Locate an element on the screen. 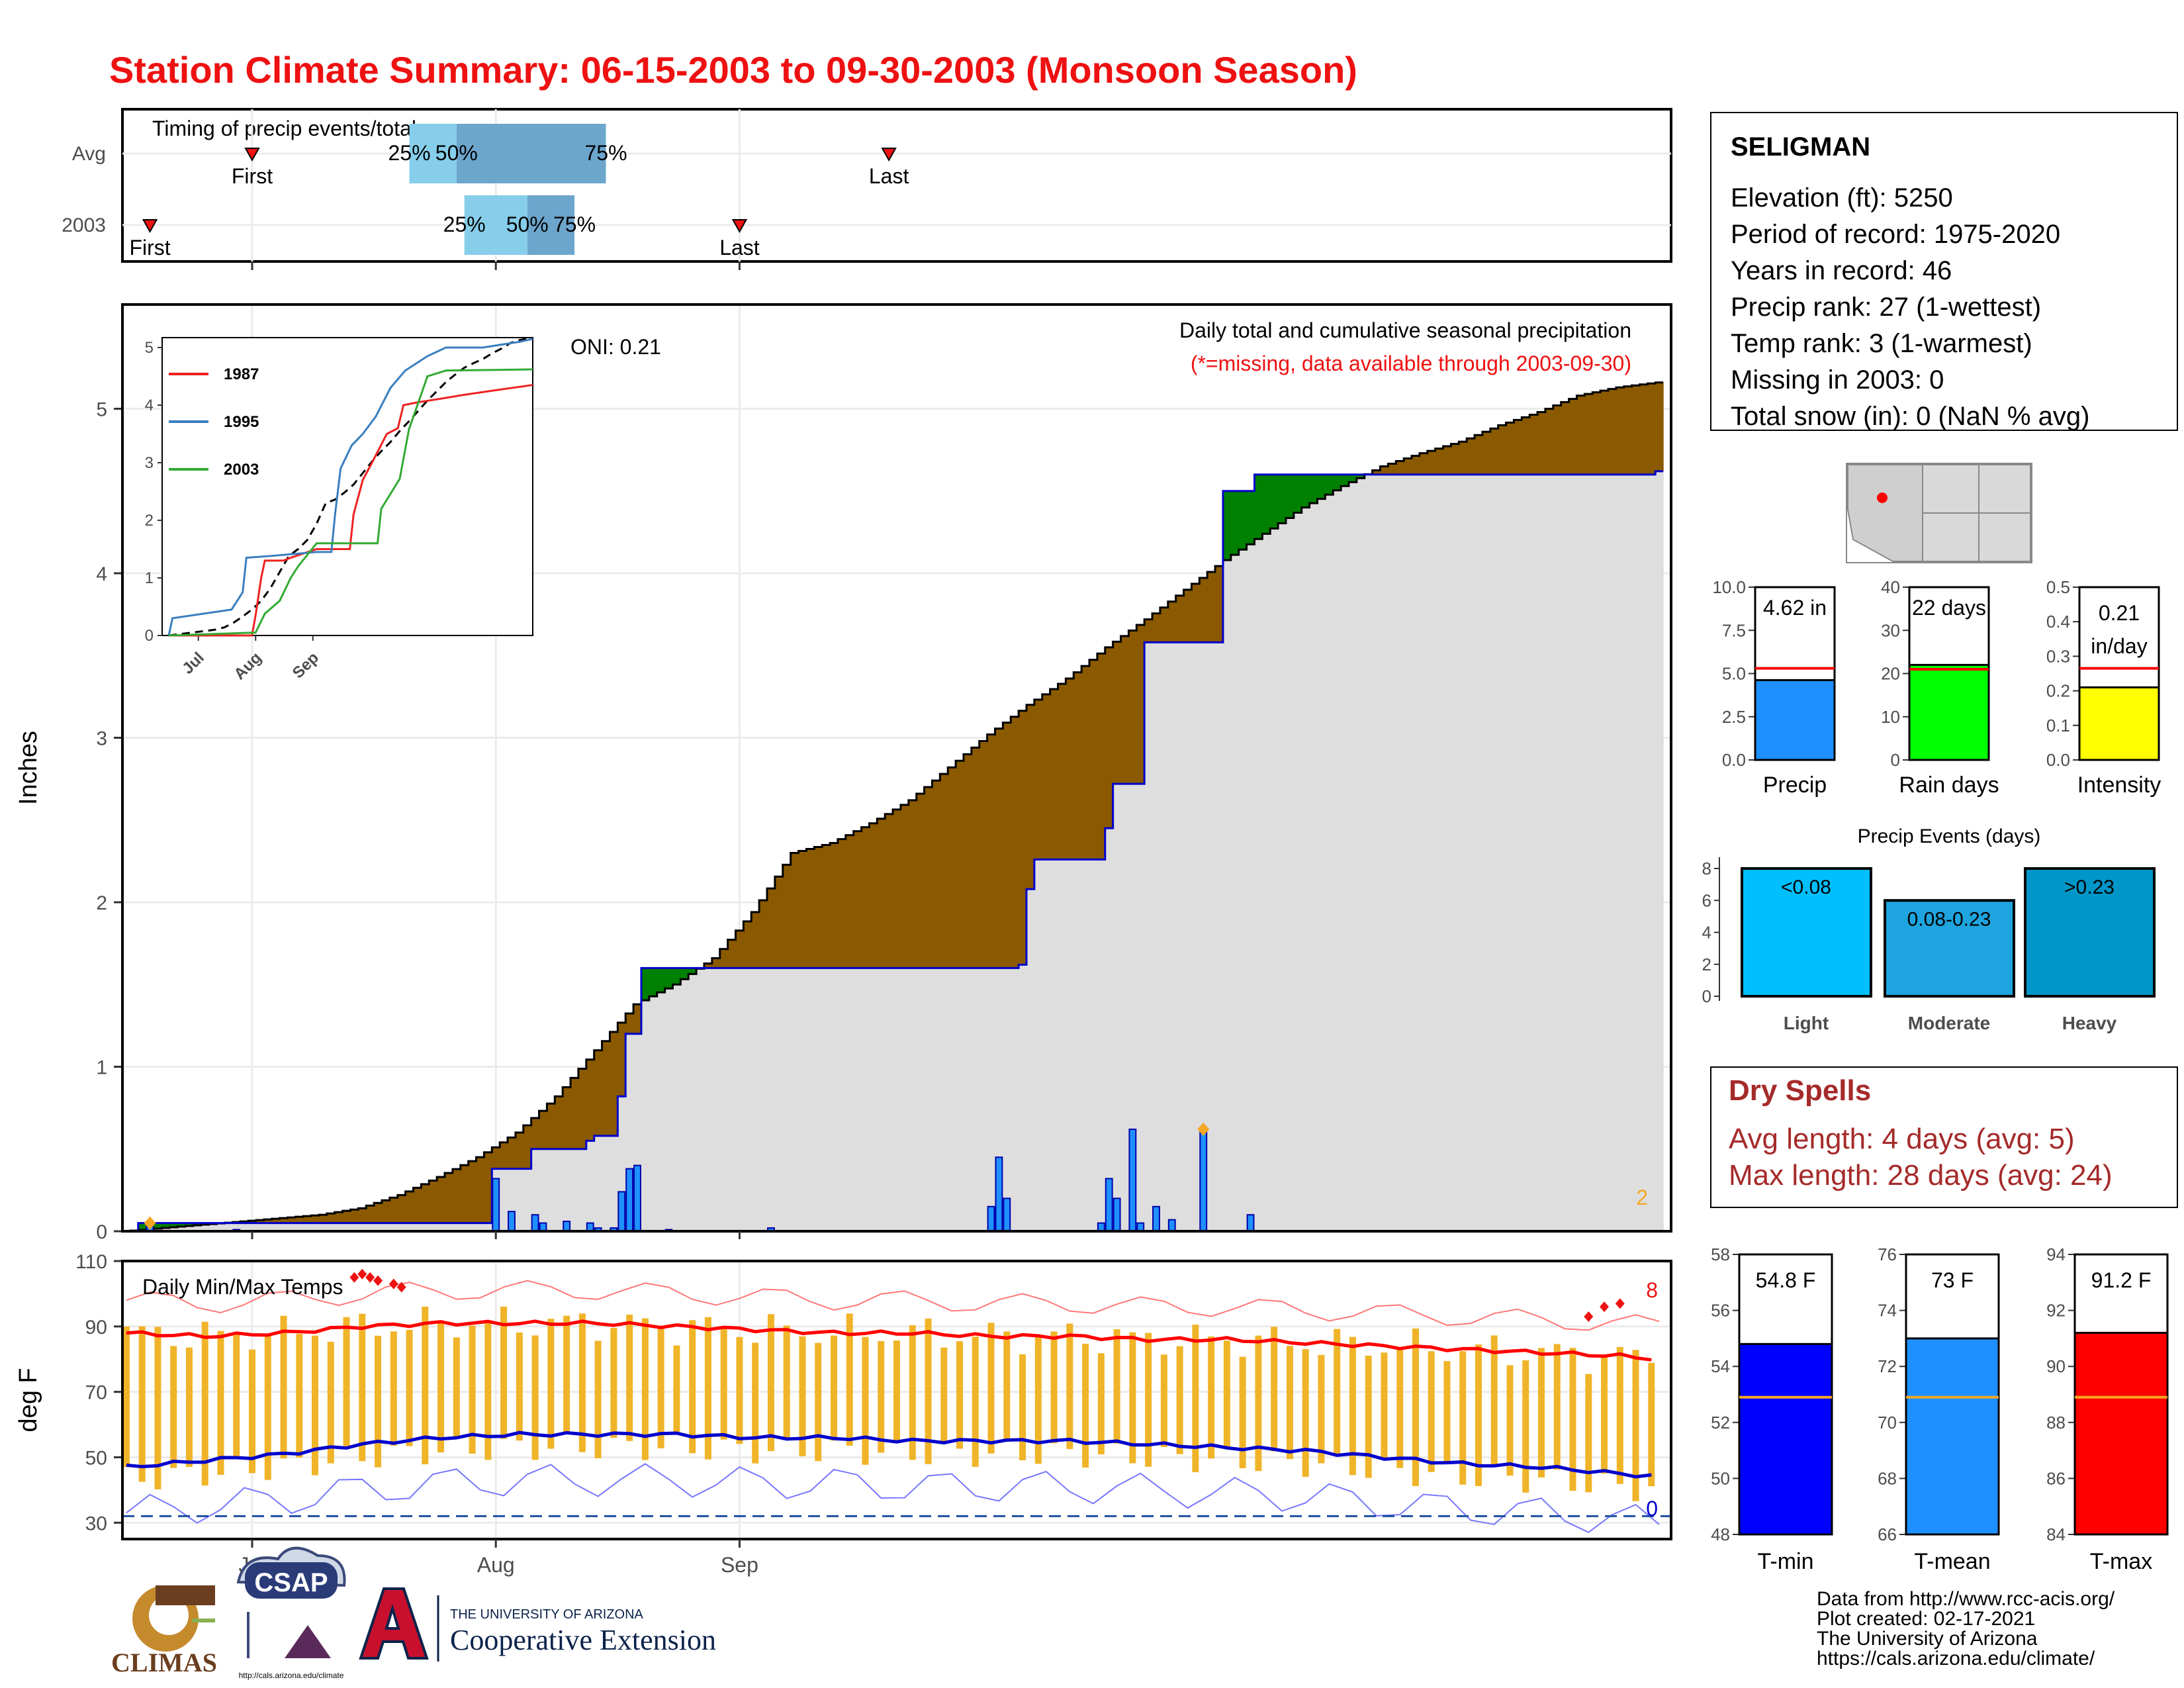 This screenshot has height=1688, width=2184. gauge-tick-label: 10 is located at coordinates (1891, 717).